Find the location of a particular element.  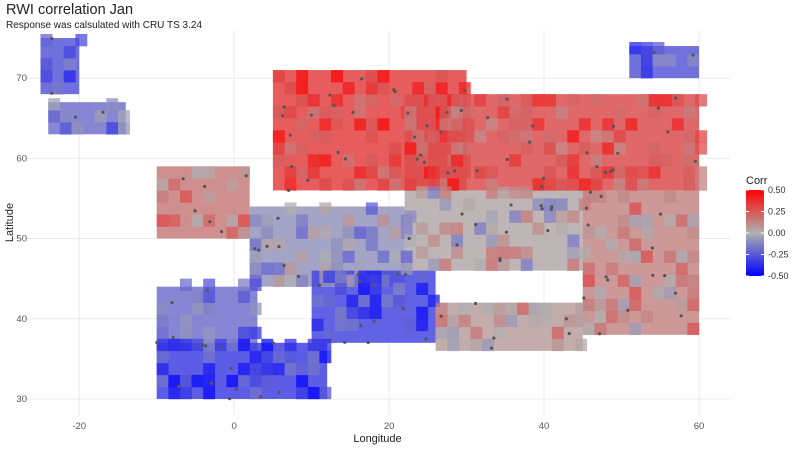

x-tick-label: 40 is located at coordinates (544, 426).